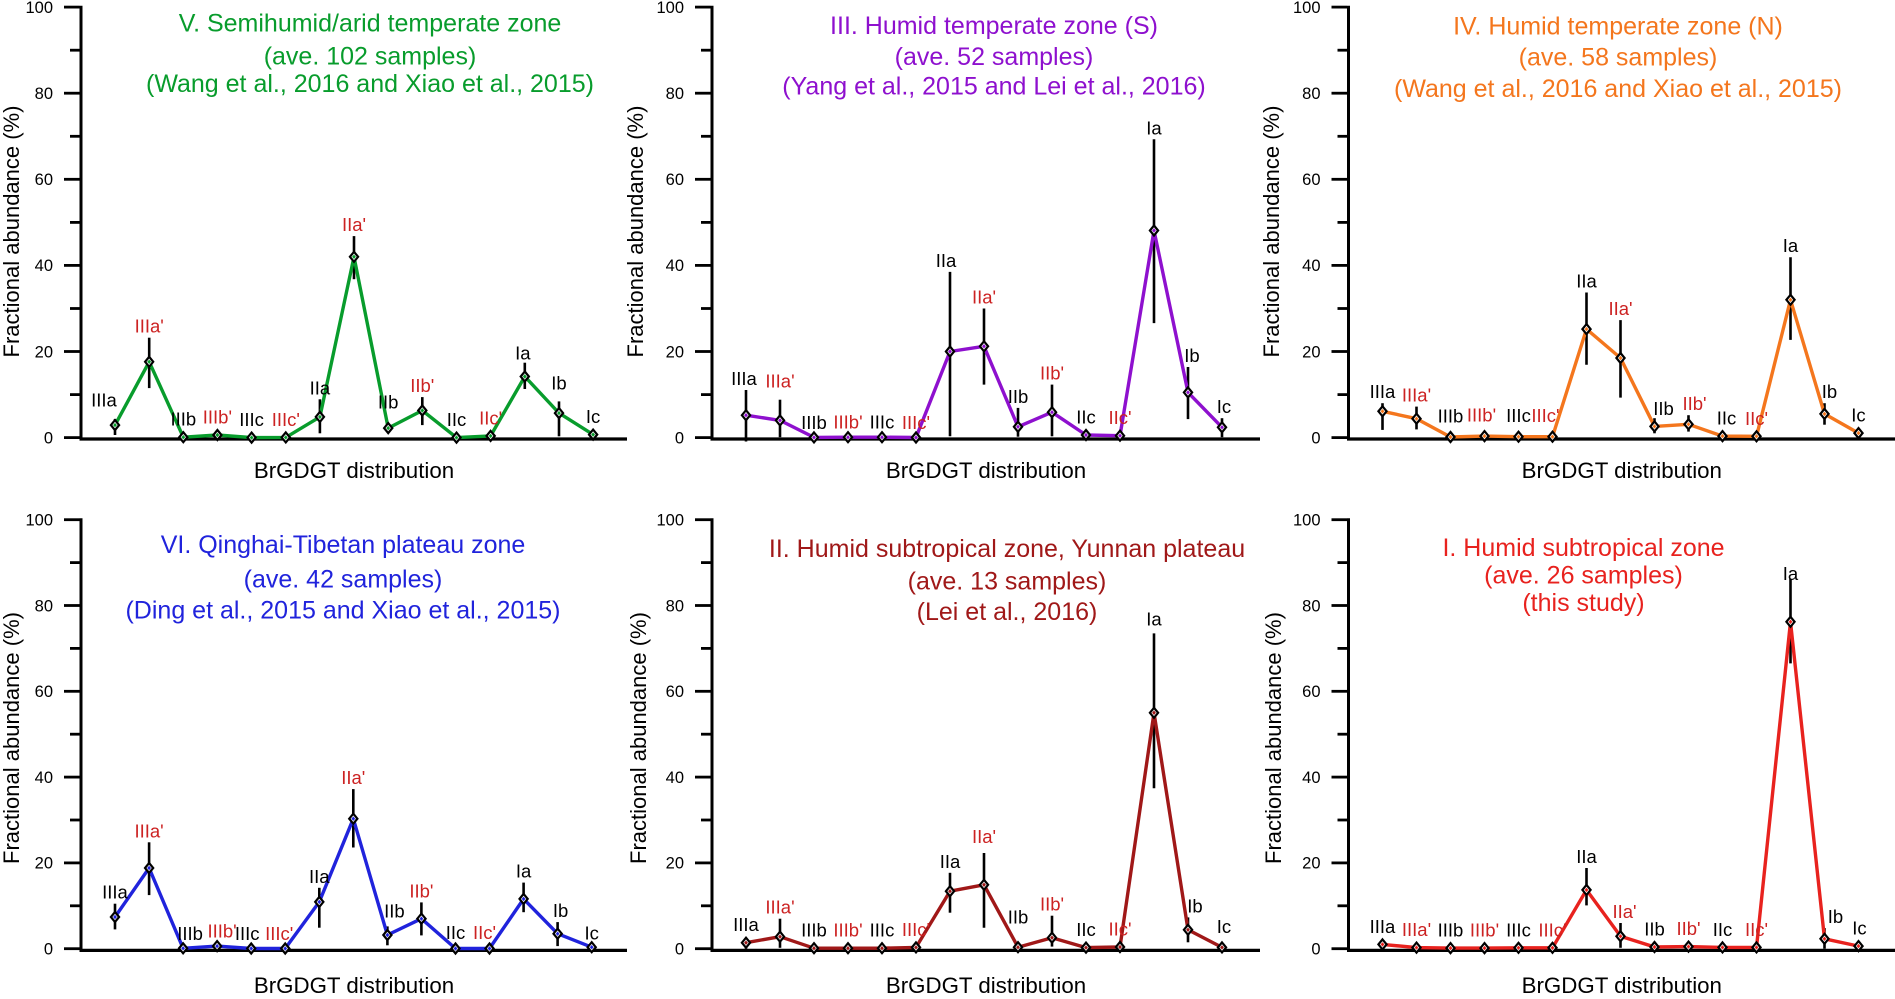 The width and height of the screenshot is (1895, 999). What do you see at coordinates (1756, 929) in the screenshot?
I see `svg-text: IIc'` at bounding box center [1756, 929].